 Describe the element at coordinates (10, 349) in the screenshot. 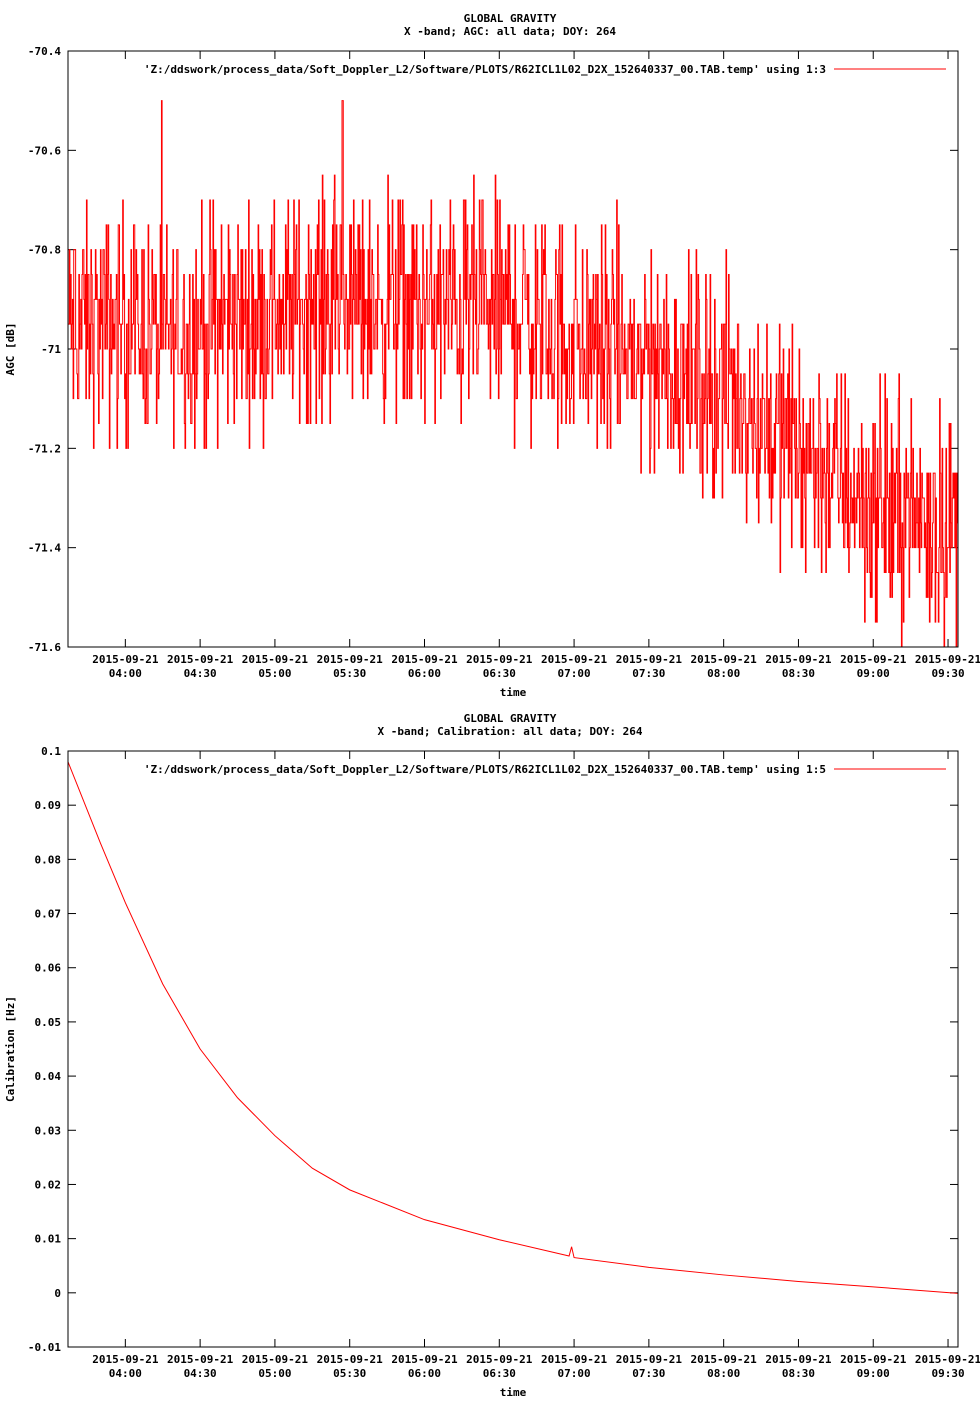

I see `y-axis-label: AGC [dB]` at that location.